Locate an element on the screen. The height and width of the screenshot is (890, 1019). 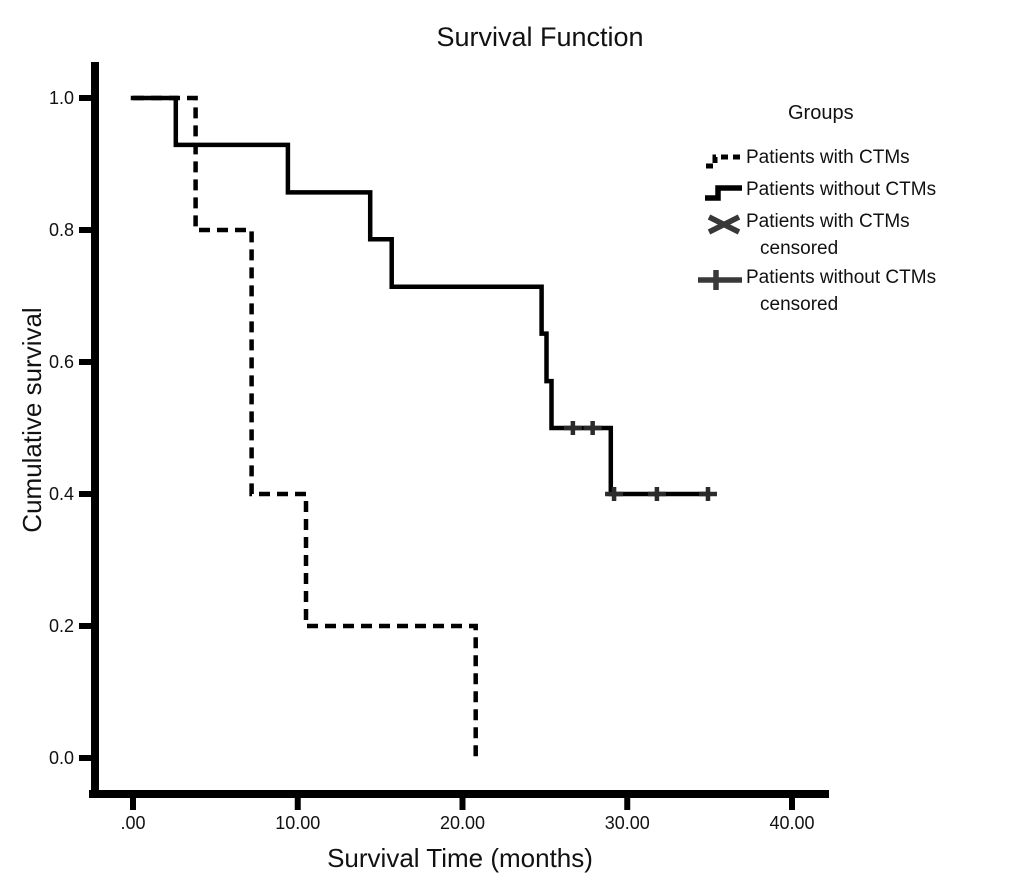
legend-label: Patients without CTMs censored is located at coordinates (841, 291).